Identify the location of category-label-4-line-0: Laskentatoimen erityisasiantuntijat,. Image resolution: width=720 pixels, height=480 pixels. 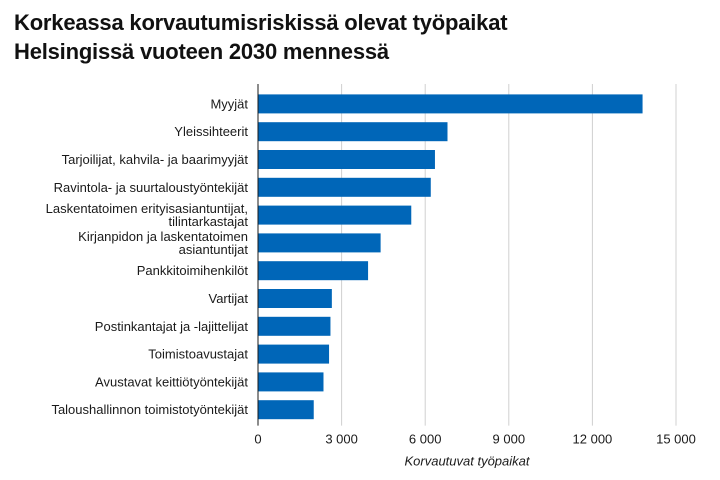
(147, 208).